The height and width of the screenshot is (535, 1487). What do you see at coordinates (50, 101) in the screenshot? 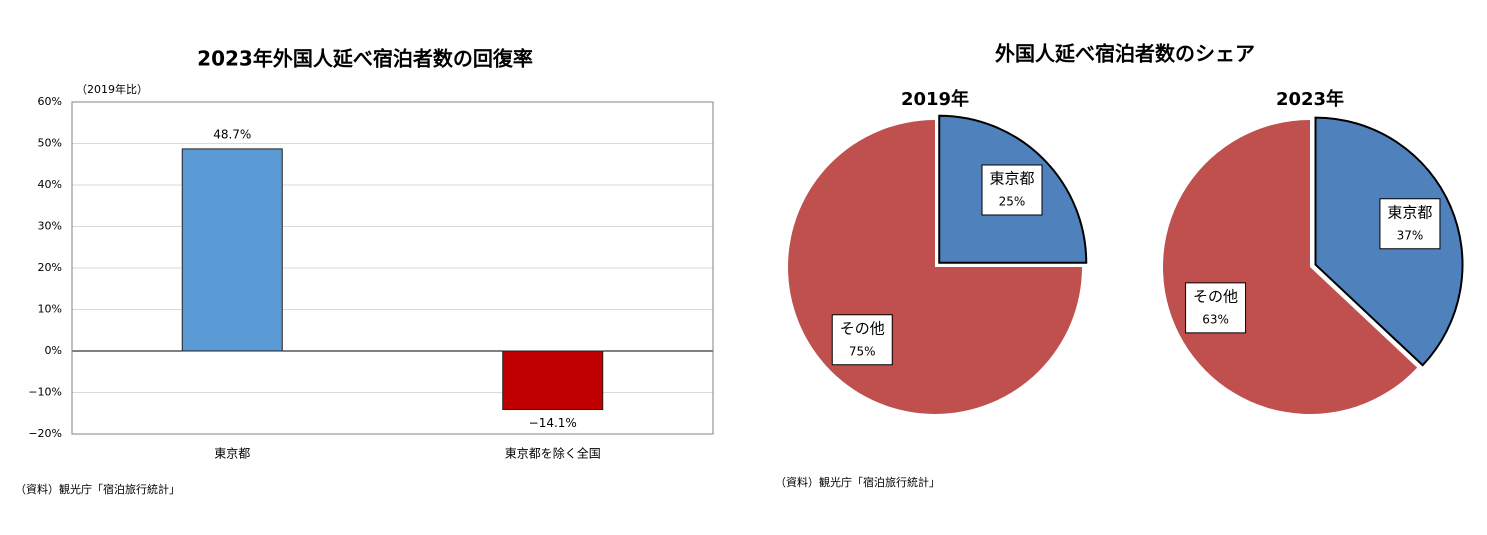
I see `y-tick-label: 60%` at bounding box center [50, 101].